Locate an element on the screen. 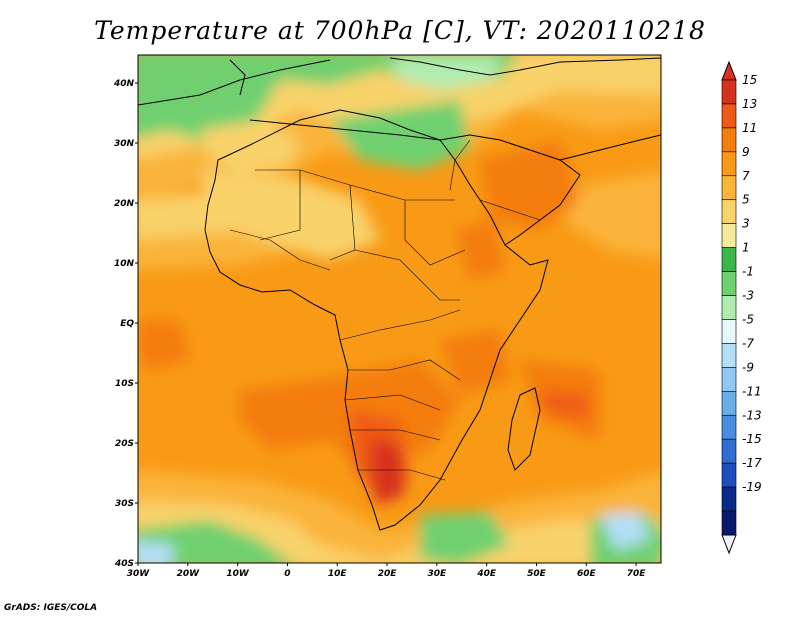 Image resolution: width=800 pixels, height=618 pixels. lon-tick-label: 50E is located at coordinates (537, 574).